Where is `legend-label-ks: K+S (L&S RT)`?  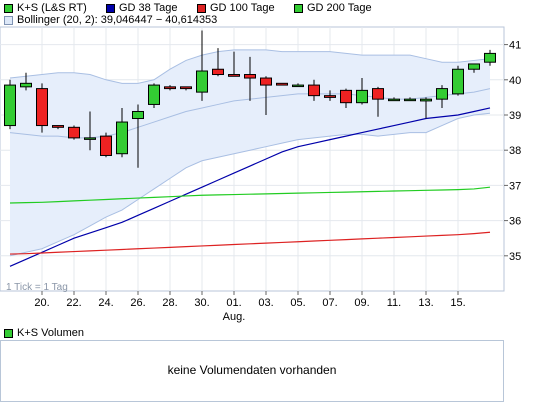
legend-label-ks: K+S (L&S RT) is located at coordinates (52, 8).